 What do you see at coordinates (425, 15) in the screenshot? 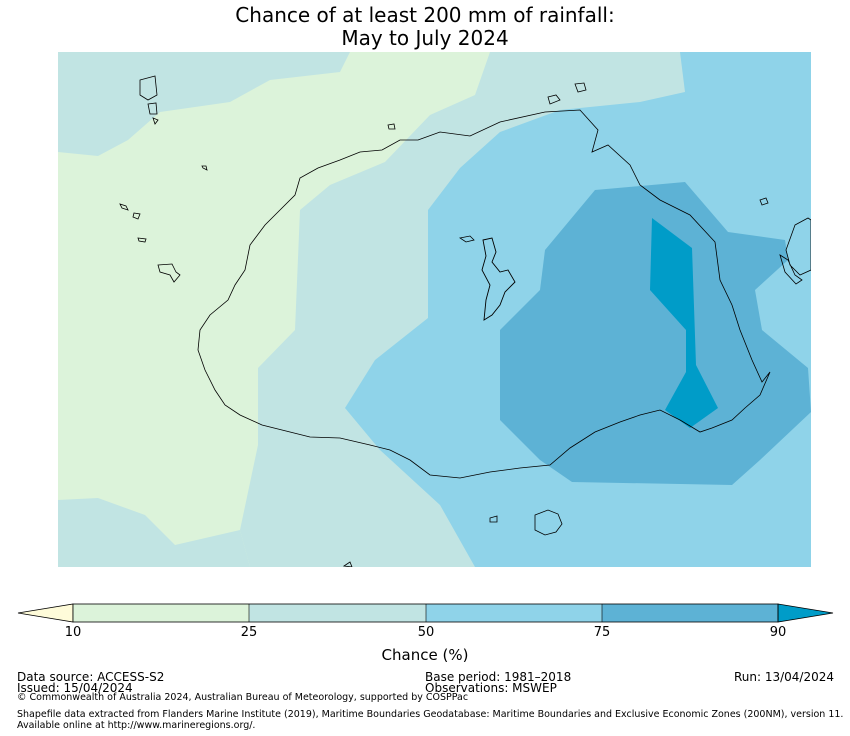
I see `map-title-line-1: Chance of at least 200 mm of rainfall:` at bounding box center [425, 15].